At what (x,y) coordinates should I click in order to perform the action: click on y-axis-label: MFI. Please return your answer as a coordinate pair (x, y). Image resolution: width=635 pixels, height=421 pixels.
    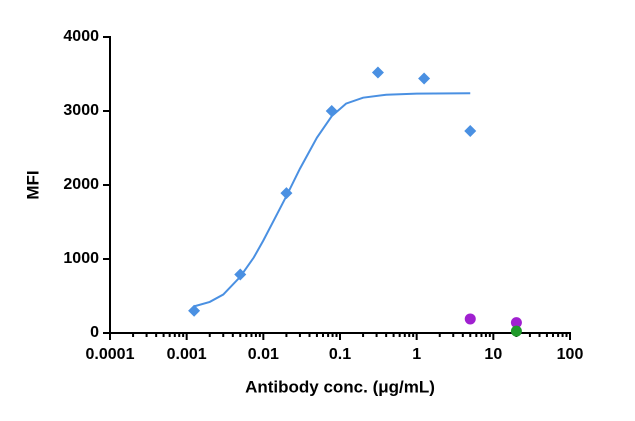
    Looking at the image, I should click on (32, 184).